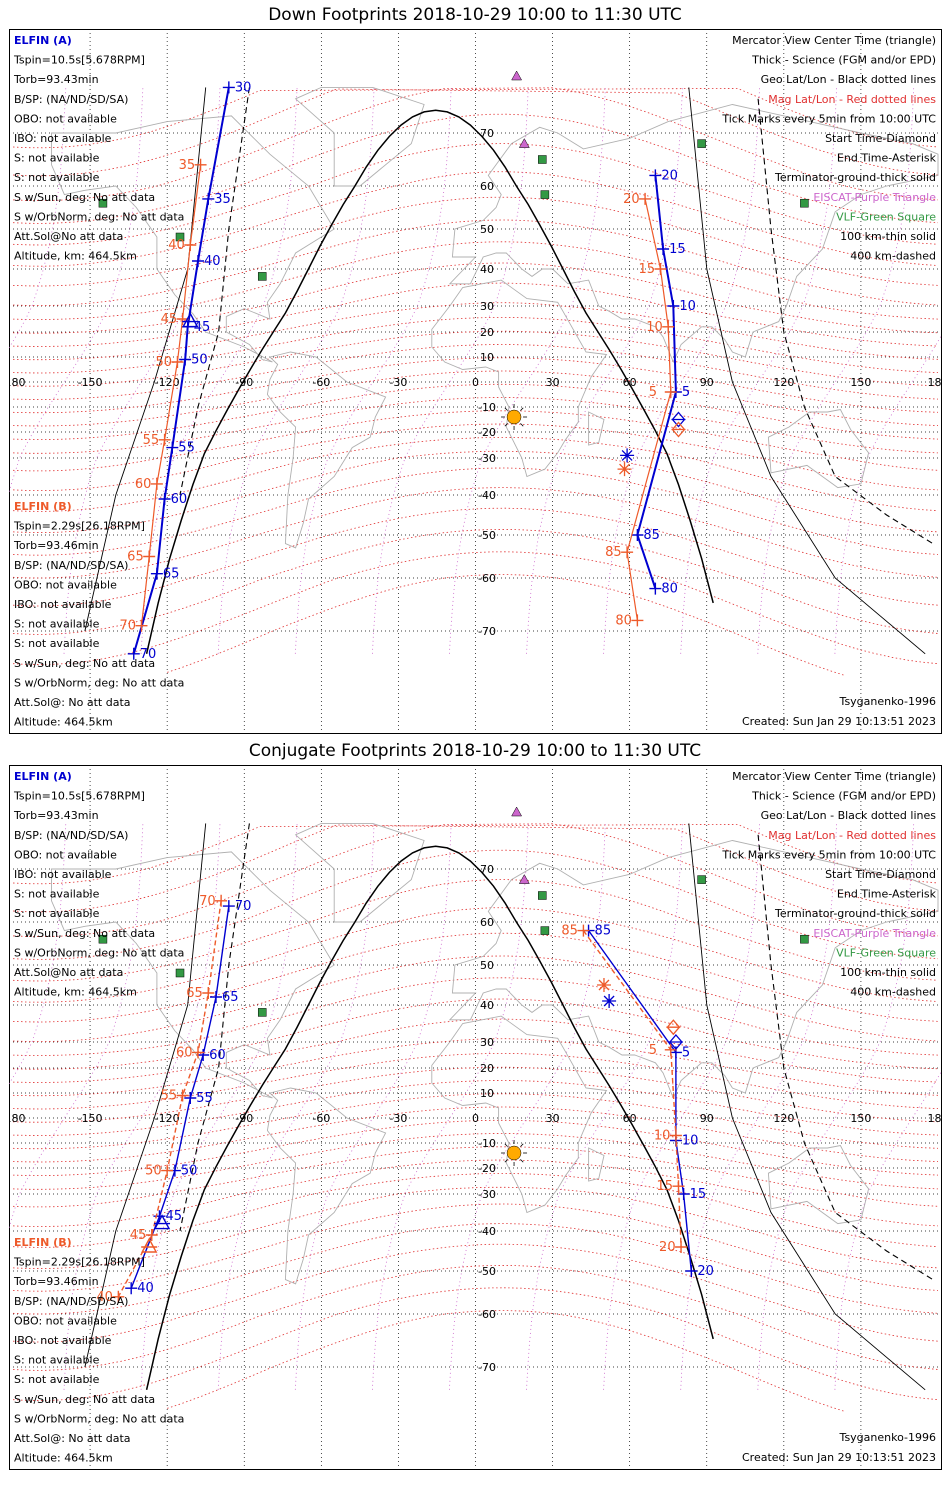 The width and height of the screenshot is (950, 1500). Describe the element at coordinates (654, 327) in the screenshot. I see `tick-label: 10` at that location.